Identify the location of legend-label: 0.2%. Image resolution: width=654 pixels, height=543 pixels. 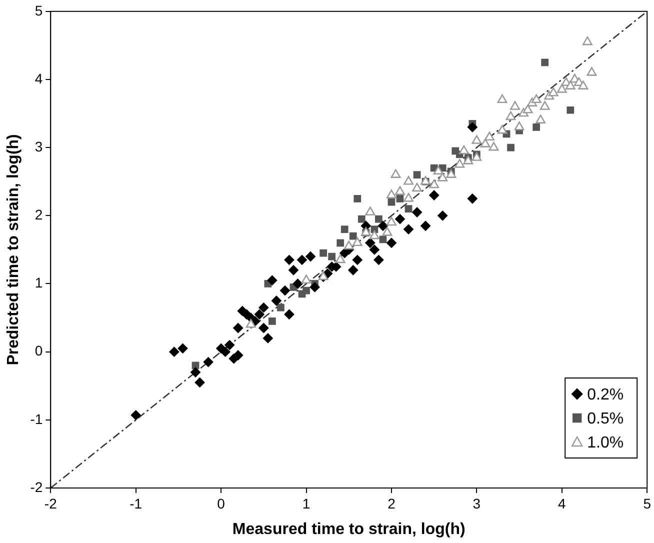
(605, 395).